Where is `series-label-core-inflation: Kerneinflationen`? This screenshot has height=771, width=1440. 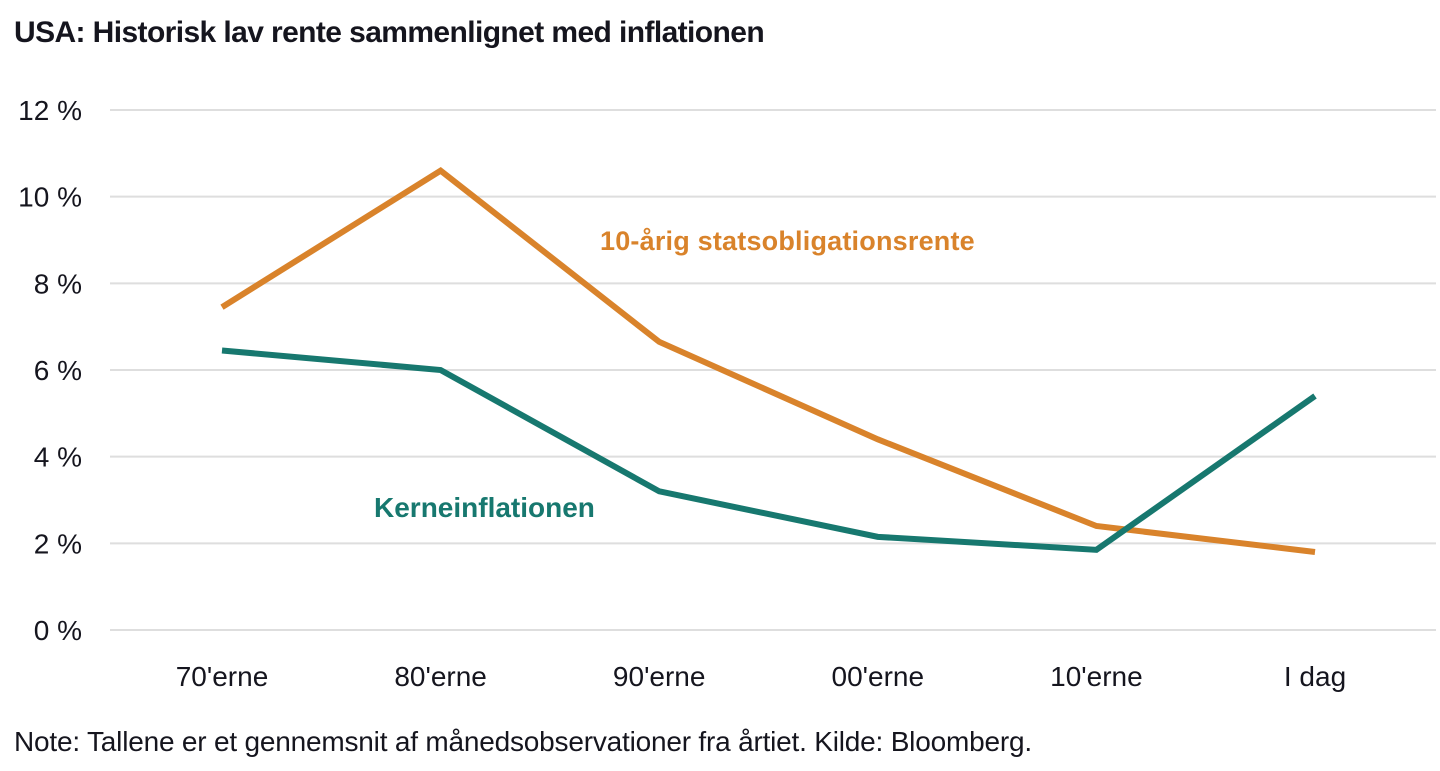
series-label-core-inflation: Kerneinflationen is located at coordinates (484, 507).